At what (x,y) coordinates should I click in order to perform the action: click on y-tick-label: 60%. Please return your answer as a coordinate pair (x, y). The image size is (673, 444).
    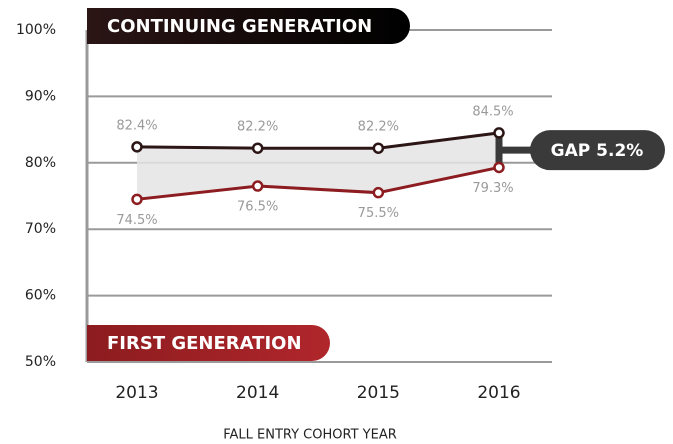
    Looking at the image, I should click on (40, 296).